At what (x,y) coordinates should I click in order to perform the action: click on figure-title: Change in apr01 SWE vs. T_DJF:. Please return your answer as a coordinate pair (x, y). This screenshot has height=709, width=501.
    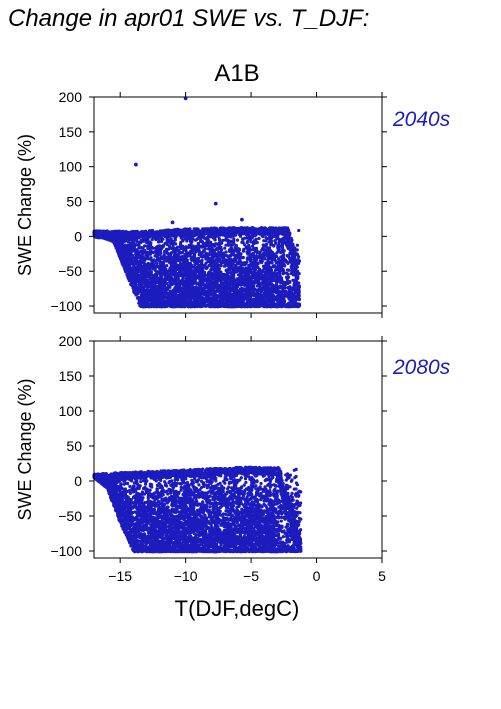
    Looking at the image, I should click on (188, 18).